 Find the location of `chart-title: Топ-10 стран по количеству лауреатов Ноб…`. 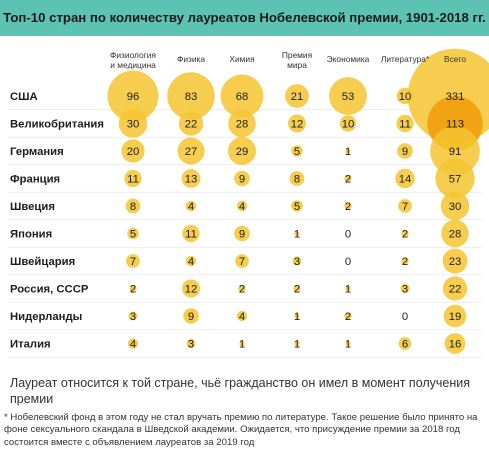

chart-title: Топ-10 стран по количеству лауреатов Ноб… is located at coordinates (244, 17).